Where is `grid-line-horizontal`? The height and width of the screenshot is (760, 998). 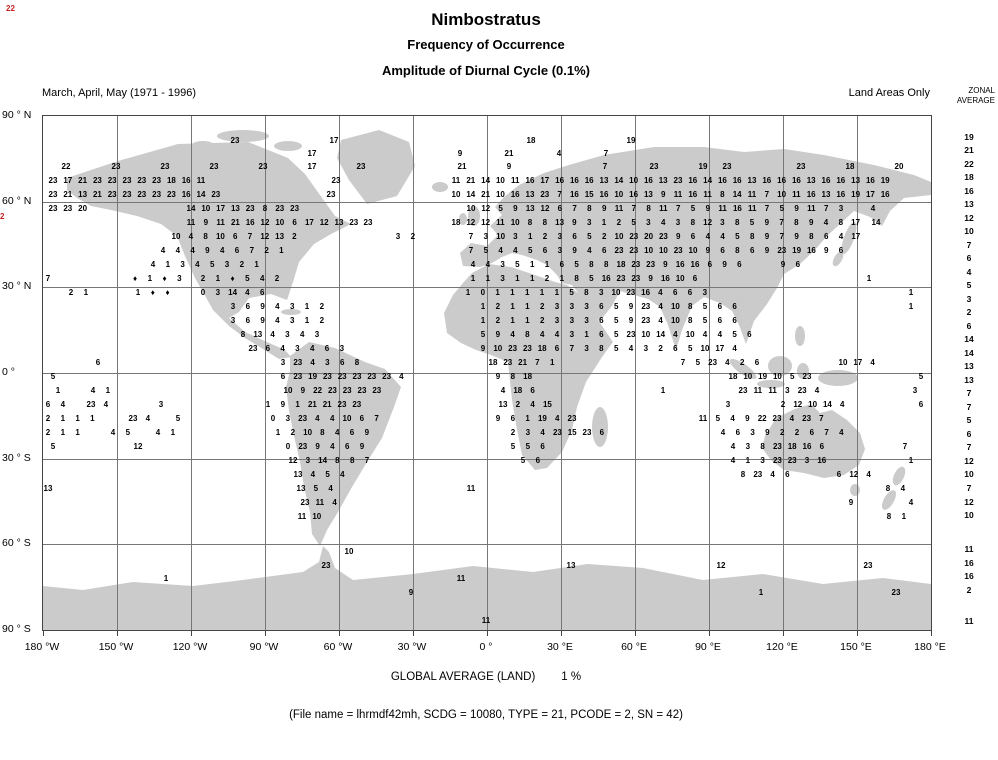 grid-line-horizontal is located at coordinates (487, 373).